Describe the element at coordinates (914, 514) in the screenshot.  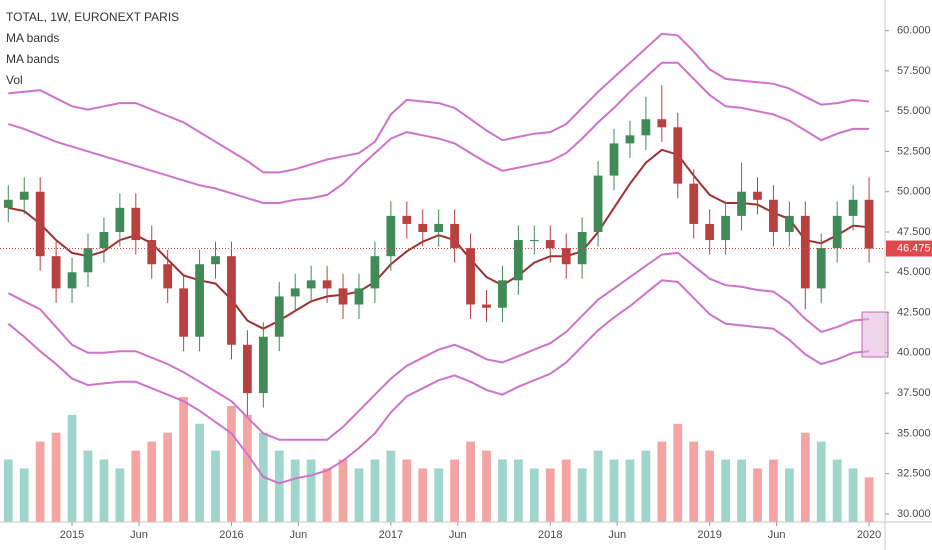
I see `y-tick-label: 30.000` at that location.